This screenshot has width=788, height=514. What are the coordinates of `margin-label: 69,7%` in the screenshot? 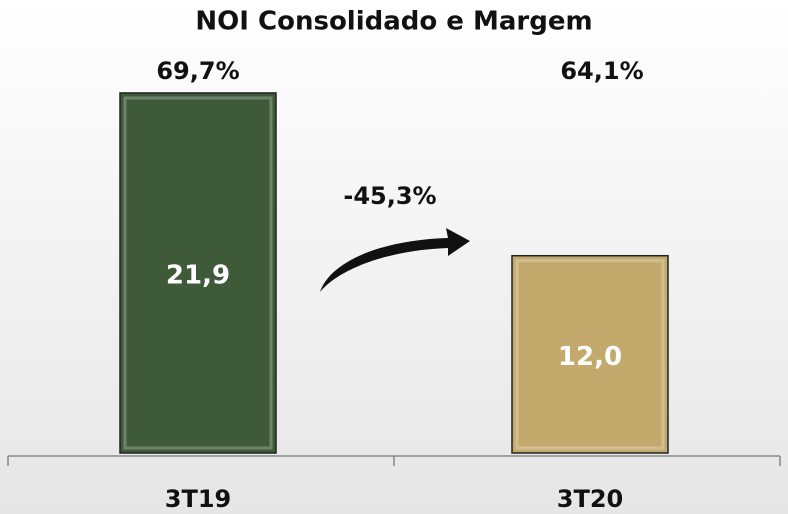 It's located at (197, 71).